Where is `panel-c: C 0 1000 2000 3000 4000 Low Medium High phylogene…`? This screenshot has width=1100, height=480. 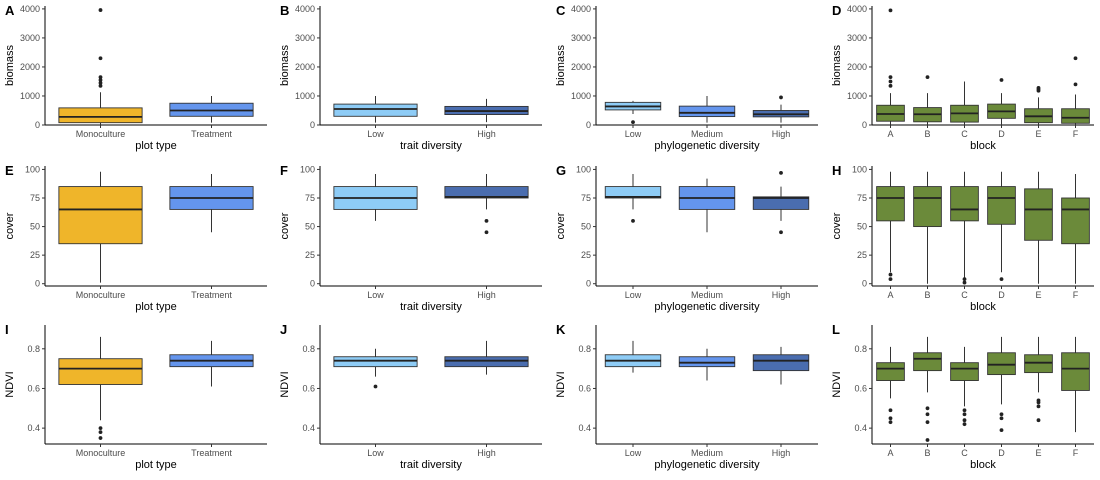 panel-c: C 0 1000 2000 3000 4000 Low Medium High phylogene… is located at coordinates (686, 77).